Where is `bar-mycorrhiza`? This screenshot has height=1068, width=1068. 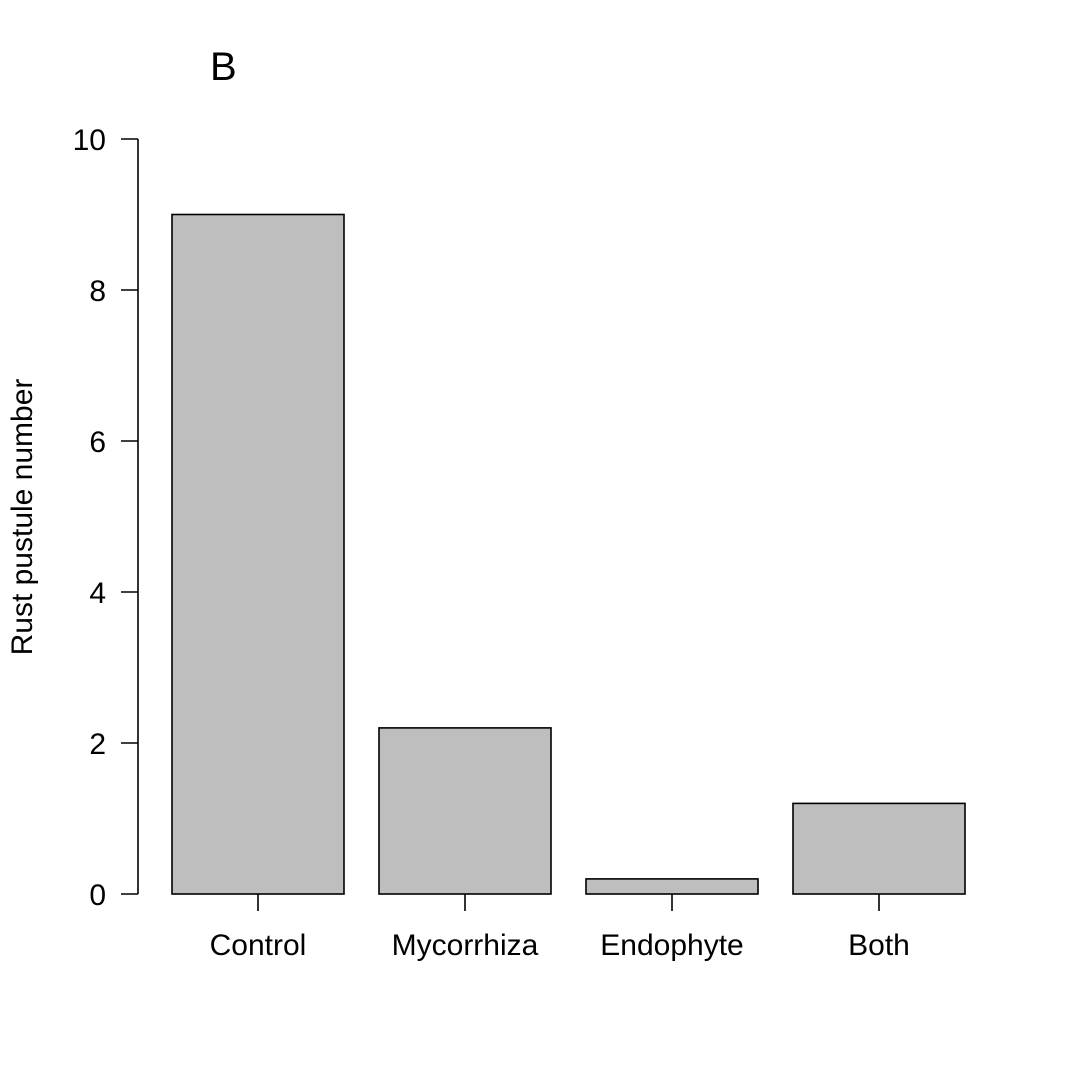 bar-mycorrhiza is located at coordinates (465, 811).